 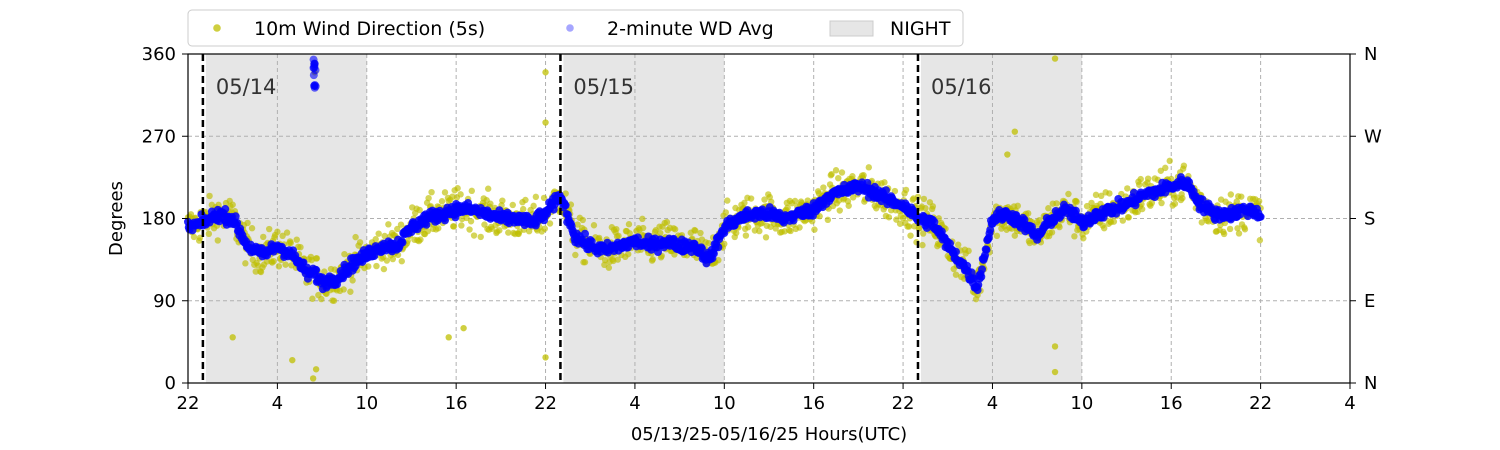 What do you see at coordinates (1369, 301) in the screenshot?
I see `compass-tick-label: E` at bounding box center [1369, 301].